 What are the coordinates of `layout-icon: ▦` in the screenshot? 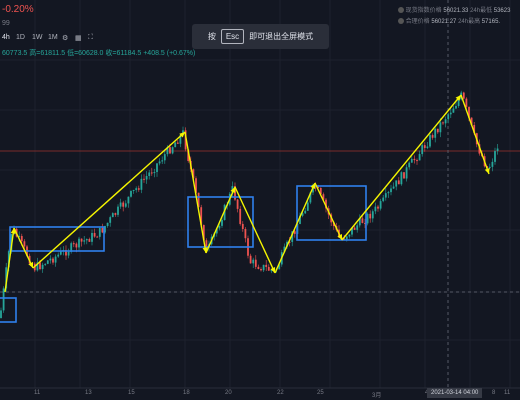 It's located at (78, 38).